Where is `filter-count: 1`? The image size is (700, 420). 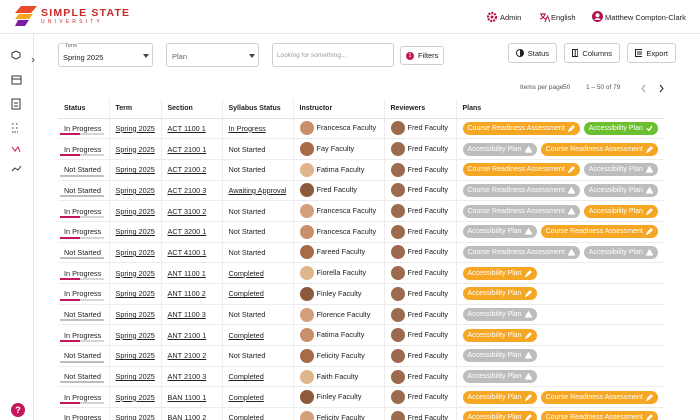 filter-count: 1 is located at coordinates (410, 55).